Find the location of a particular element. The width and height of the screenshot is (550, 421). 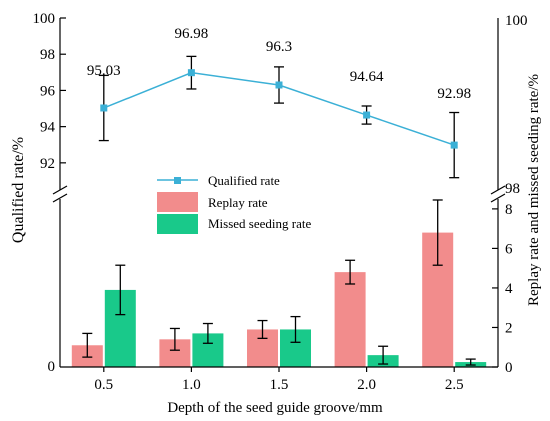

legend-qualified-label: Qualified rate is located at coordinates (244, 180).